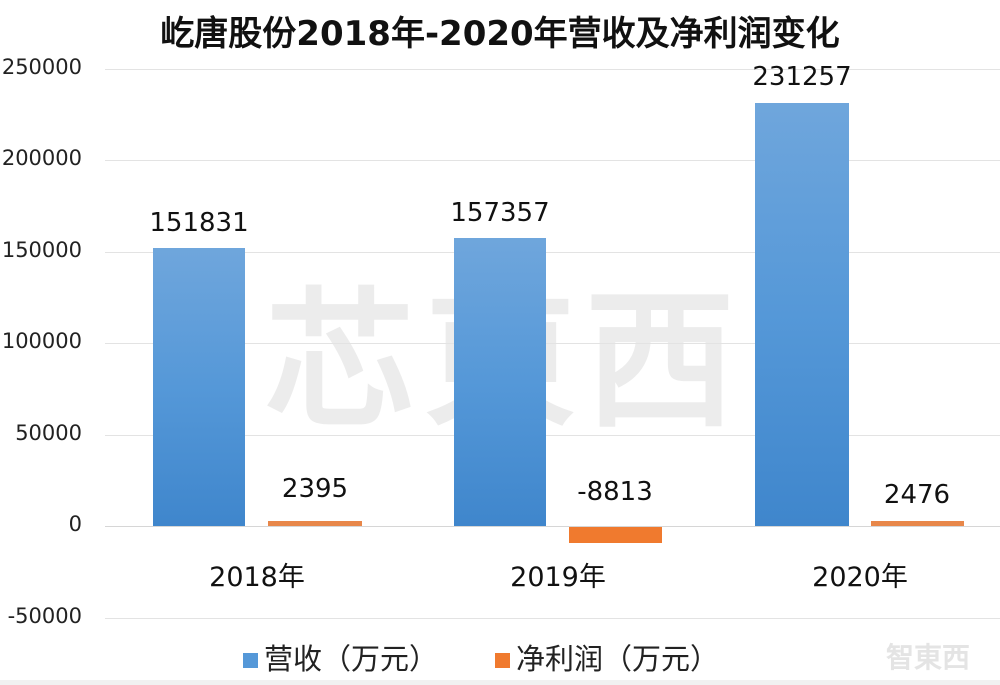  I want to click on x-label-2020: 2020年, so click(860, 577).